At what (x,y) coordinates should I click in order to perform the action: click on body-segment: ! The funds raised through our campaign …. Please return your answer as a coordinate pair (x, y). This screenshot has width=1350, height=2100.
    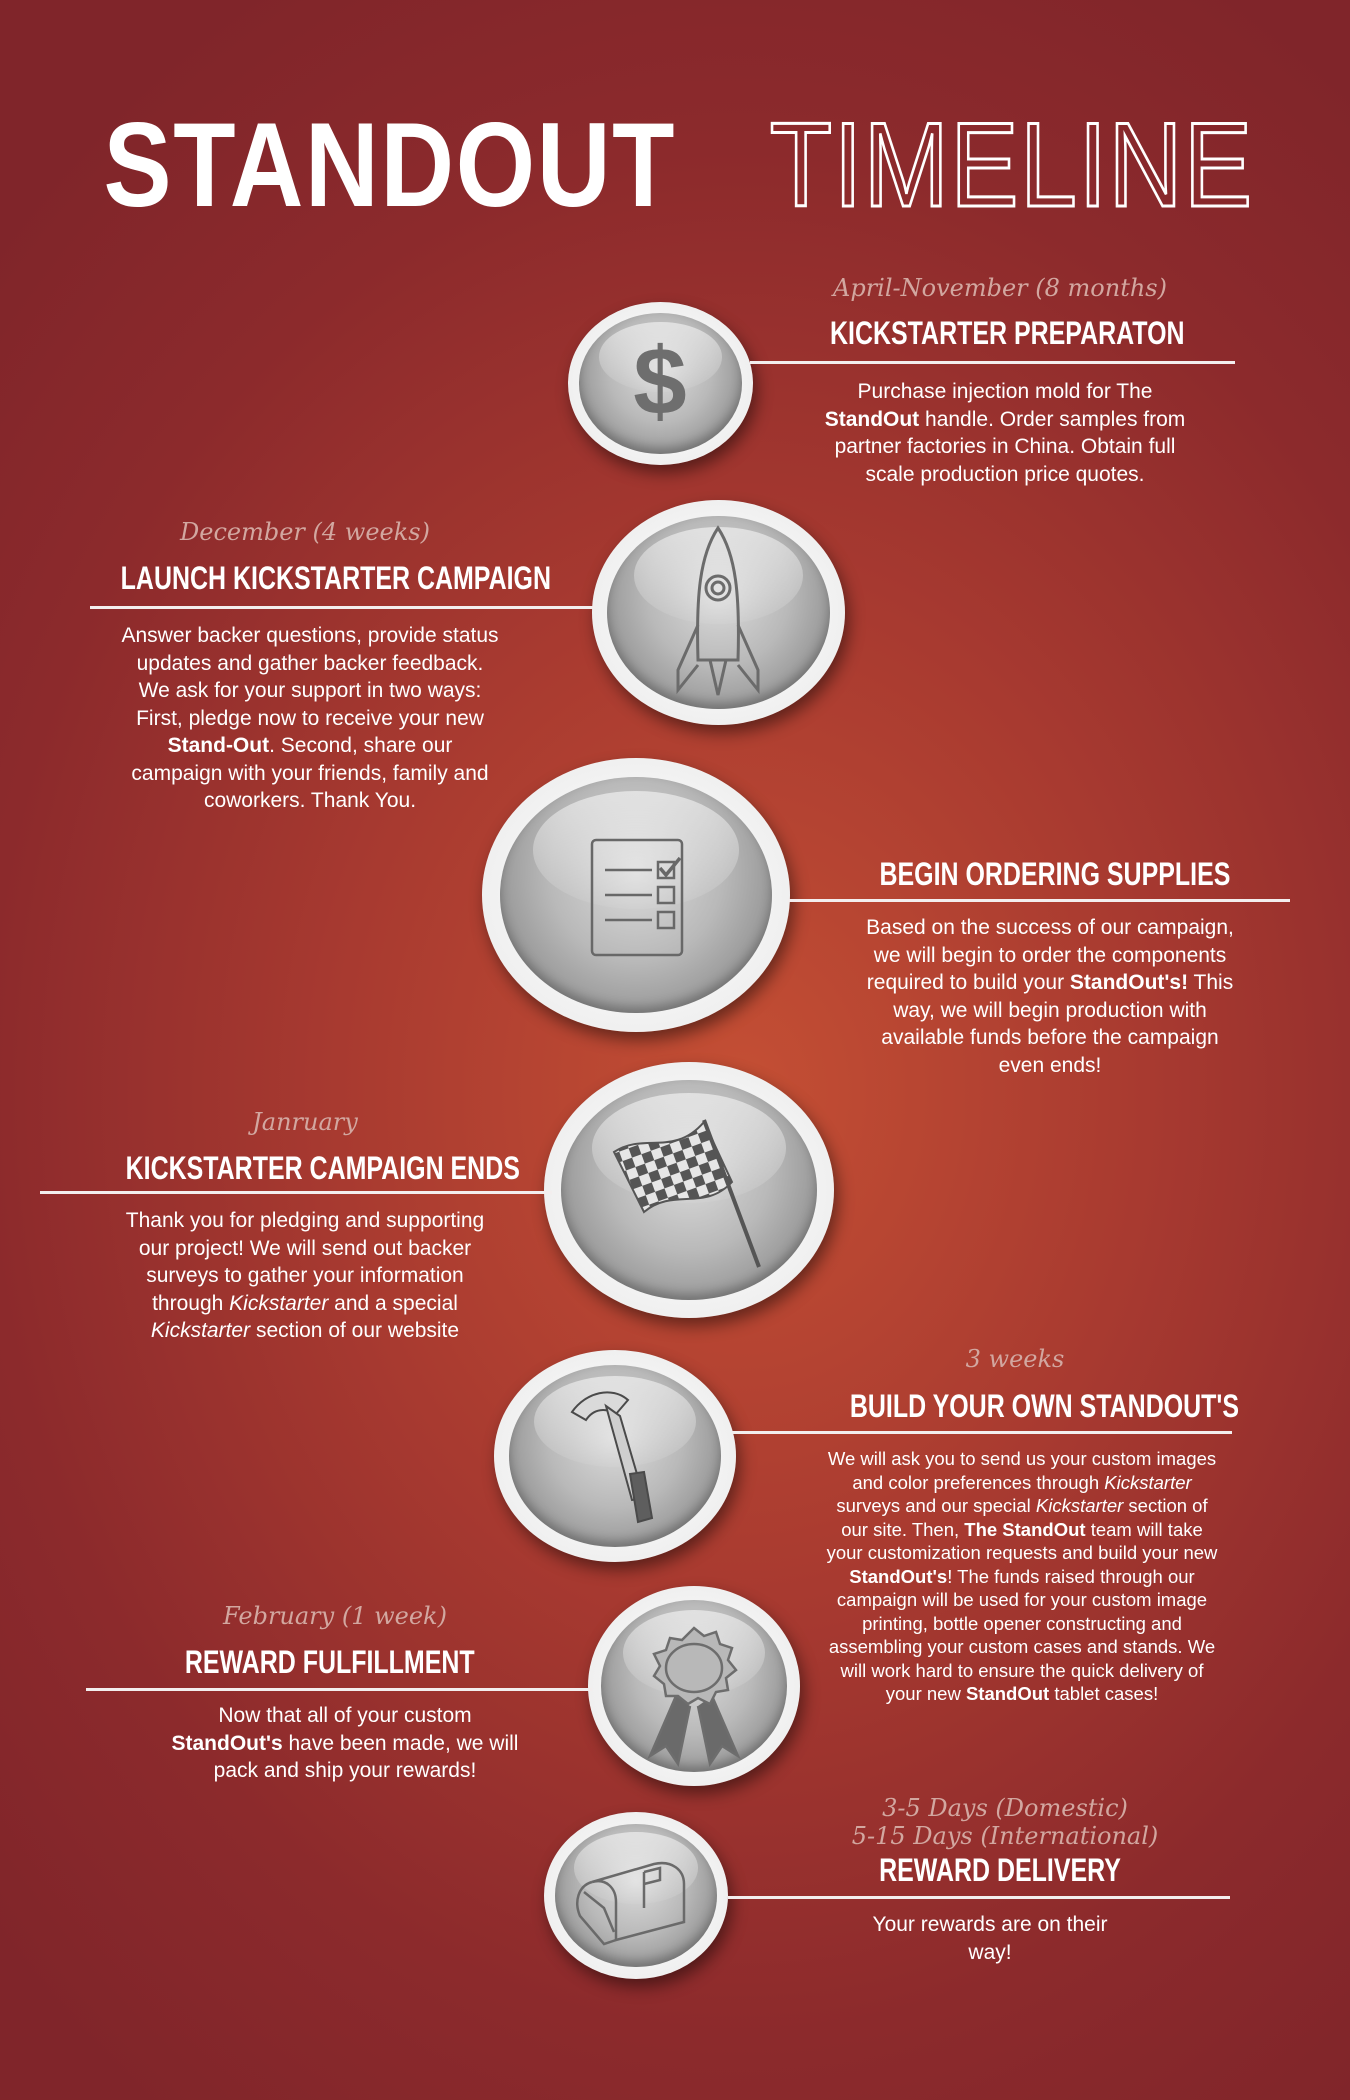
    Looking at the image, I should click on (1022, 1635).